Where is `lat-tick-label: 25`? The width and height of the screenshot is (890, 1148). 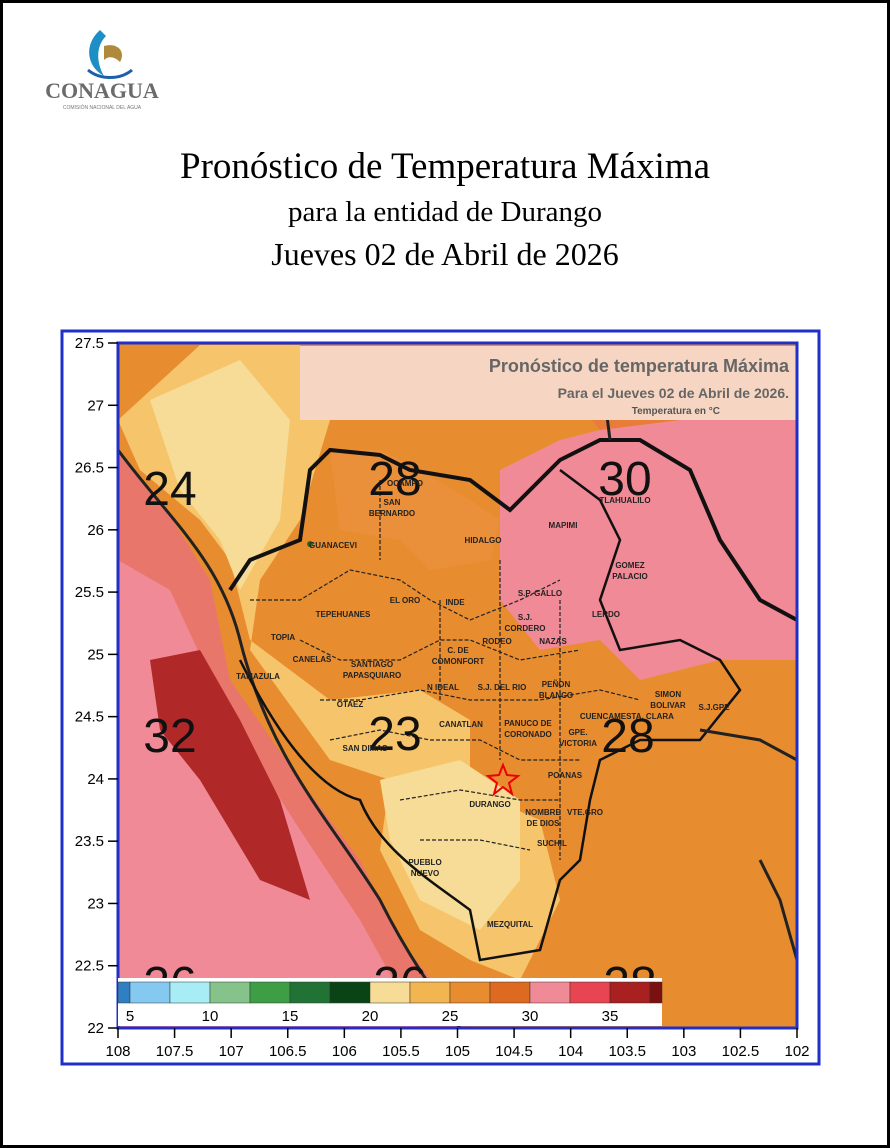 lat-tick-label: 25 is located at coordinates (95, 654).